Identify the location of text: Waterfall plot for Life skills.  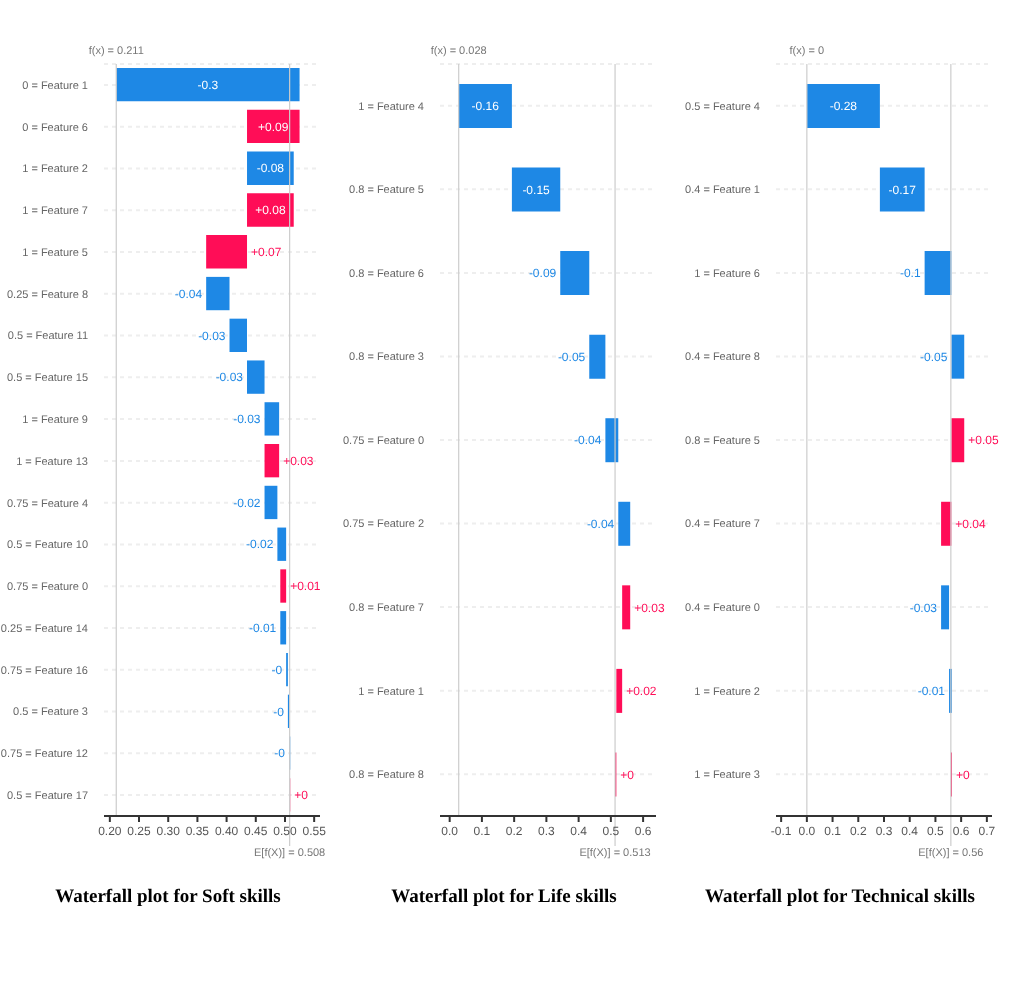
(504, 898).